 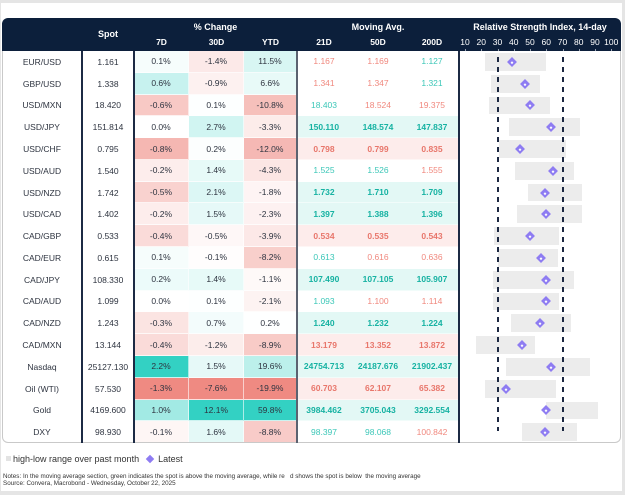 What do you see at coordinates (378, 236) in the screenshot?
I see `moving-avg-50d: 0.535` at bounding box center [378, 236].